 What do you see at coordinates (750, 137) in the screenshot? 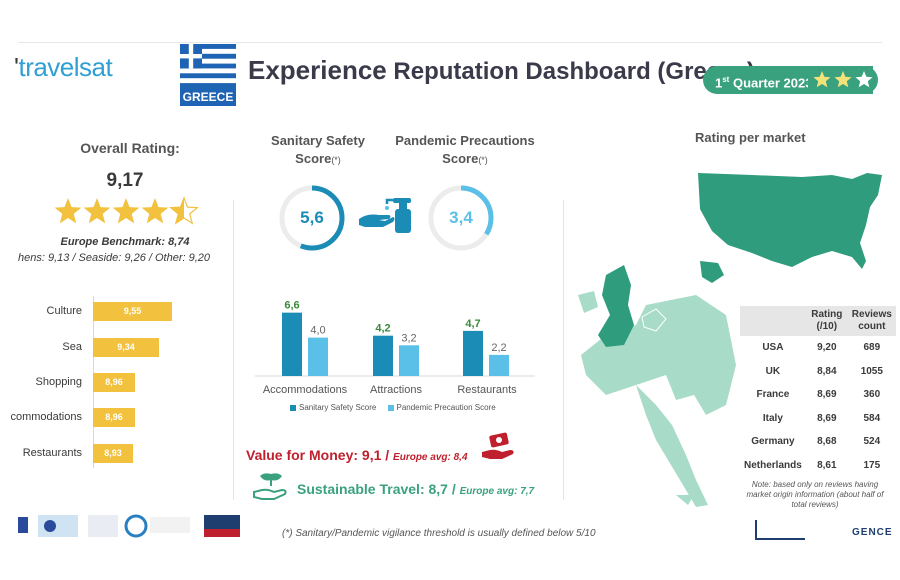
I see `market-heading: Rating per market` at bounding box center [750, 137].